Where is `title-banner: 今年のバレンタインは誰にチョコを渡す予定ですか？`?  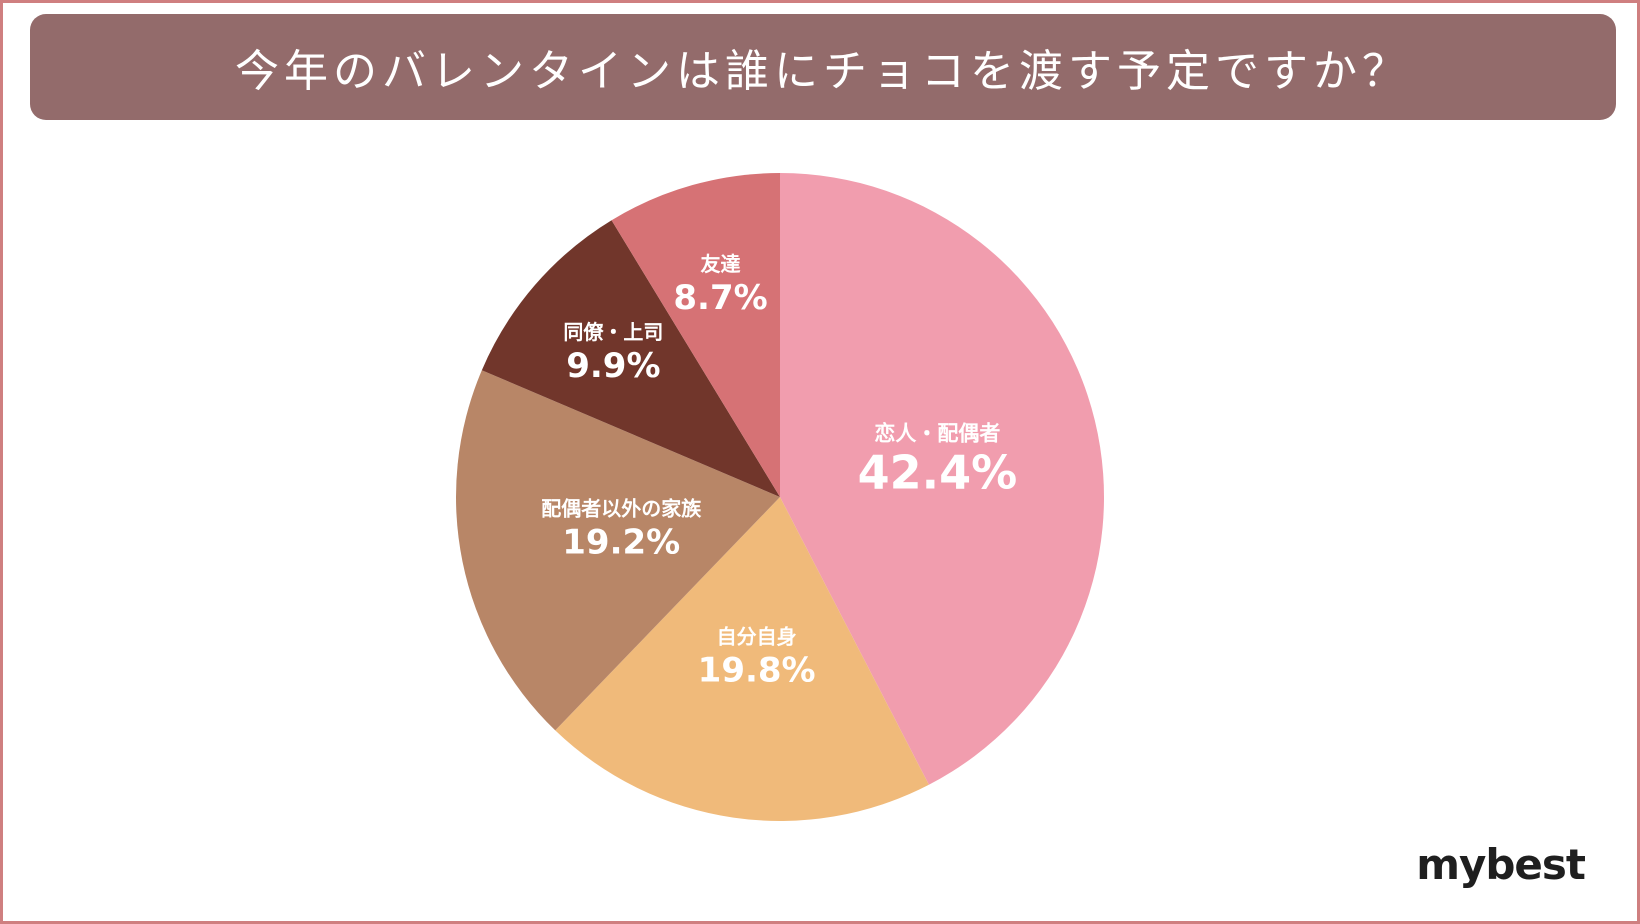 title-banner: 今年のバレンタインは誰にチョコを渡す予定ですか？ is located at coordinates (823, 67).